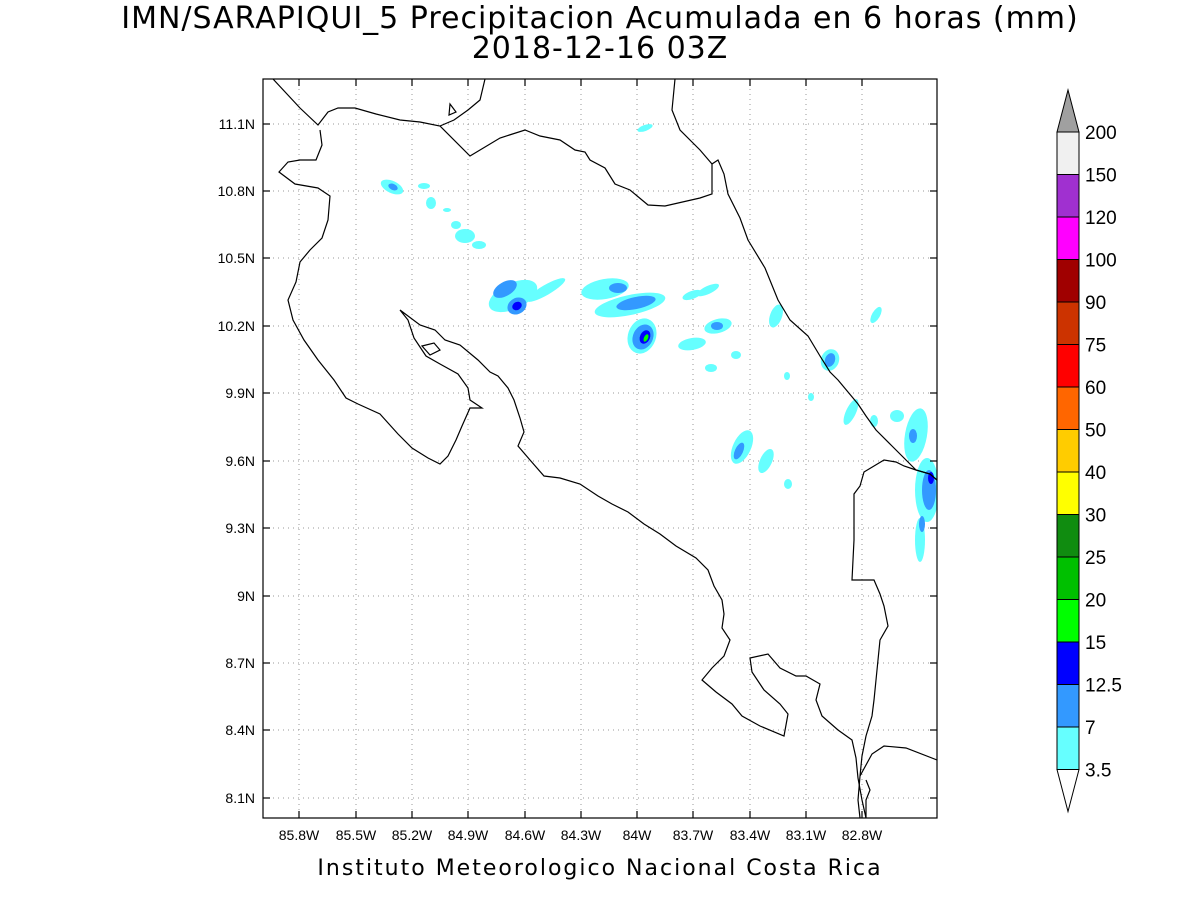 The image size is (1200, 900). Describe the element at coordinates (693, 835) in the screenshot. I see `x-tick-label: 83.7W` at that location.